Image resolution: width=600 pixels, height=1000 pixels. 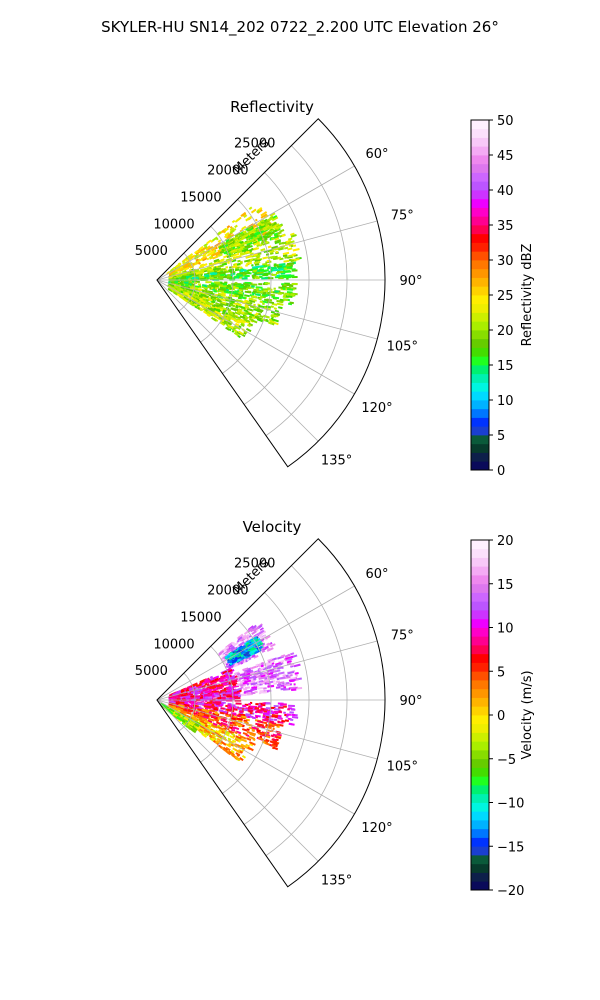 What do you see at coordinates (510, 804) in the screenshot?
I see `colorbar-tick-label: −10` at bounding box center [510, 804].